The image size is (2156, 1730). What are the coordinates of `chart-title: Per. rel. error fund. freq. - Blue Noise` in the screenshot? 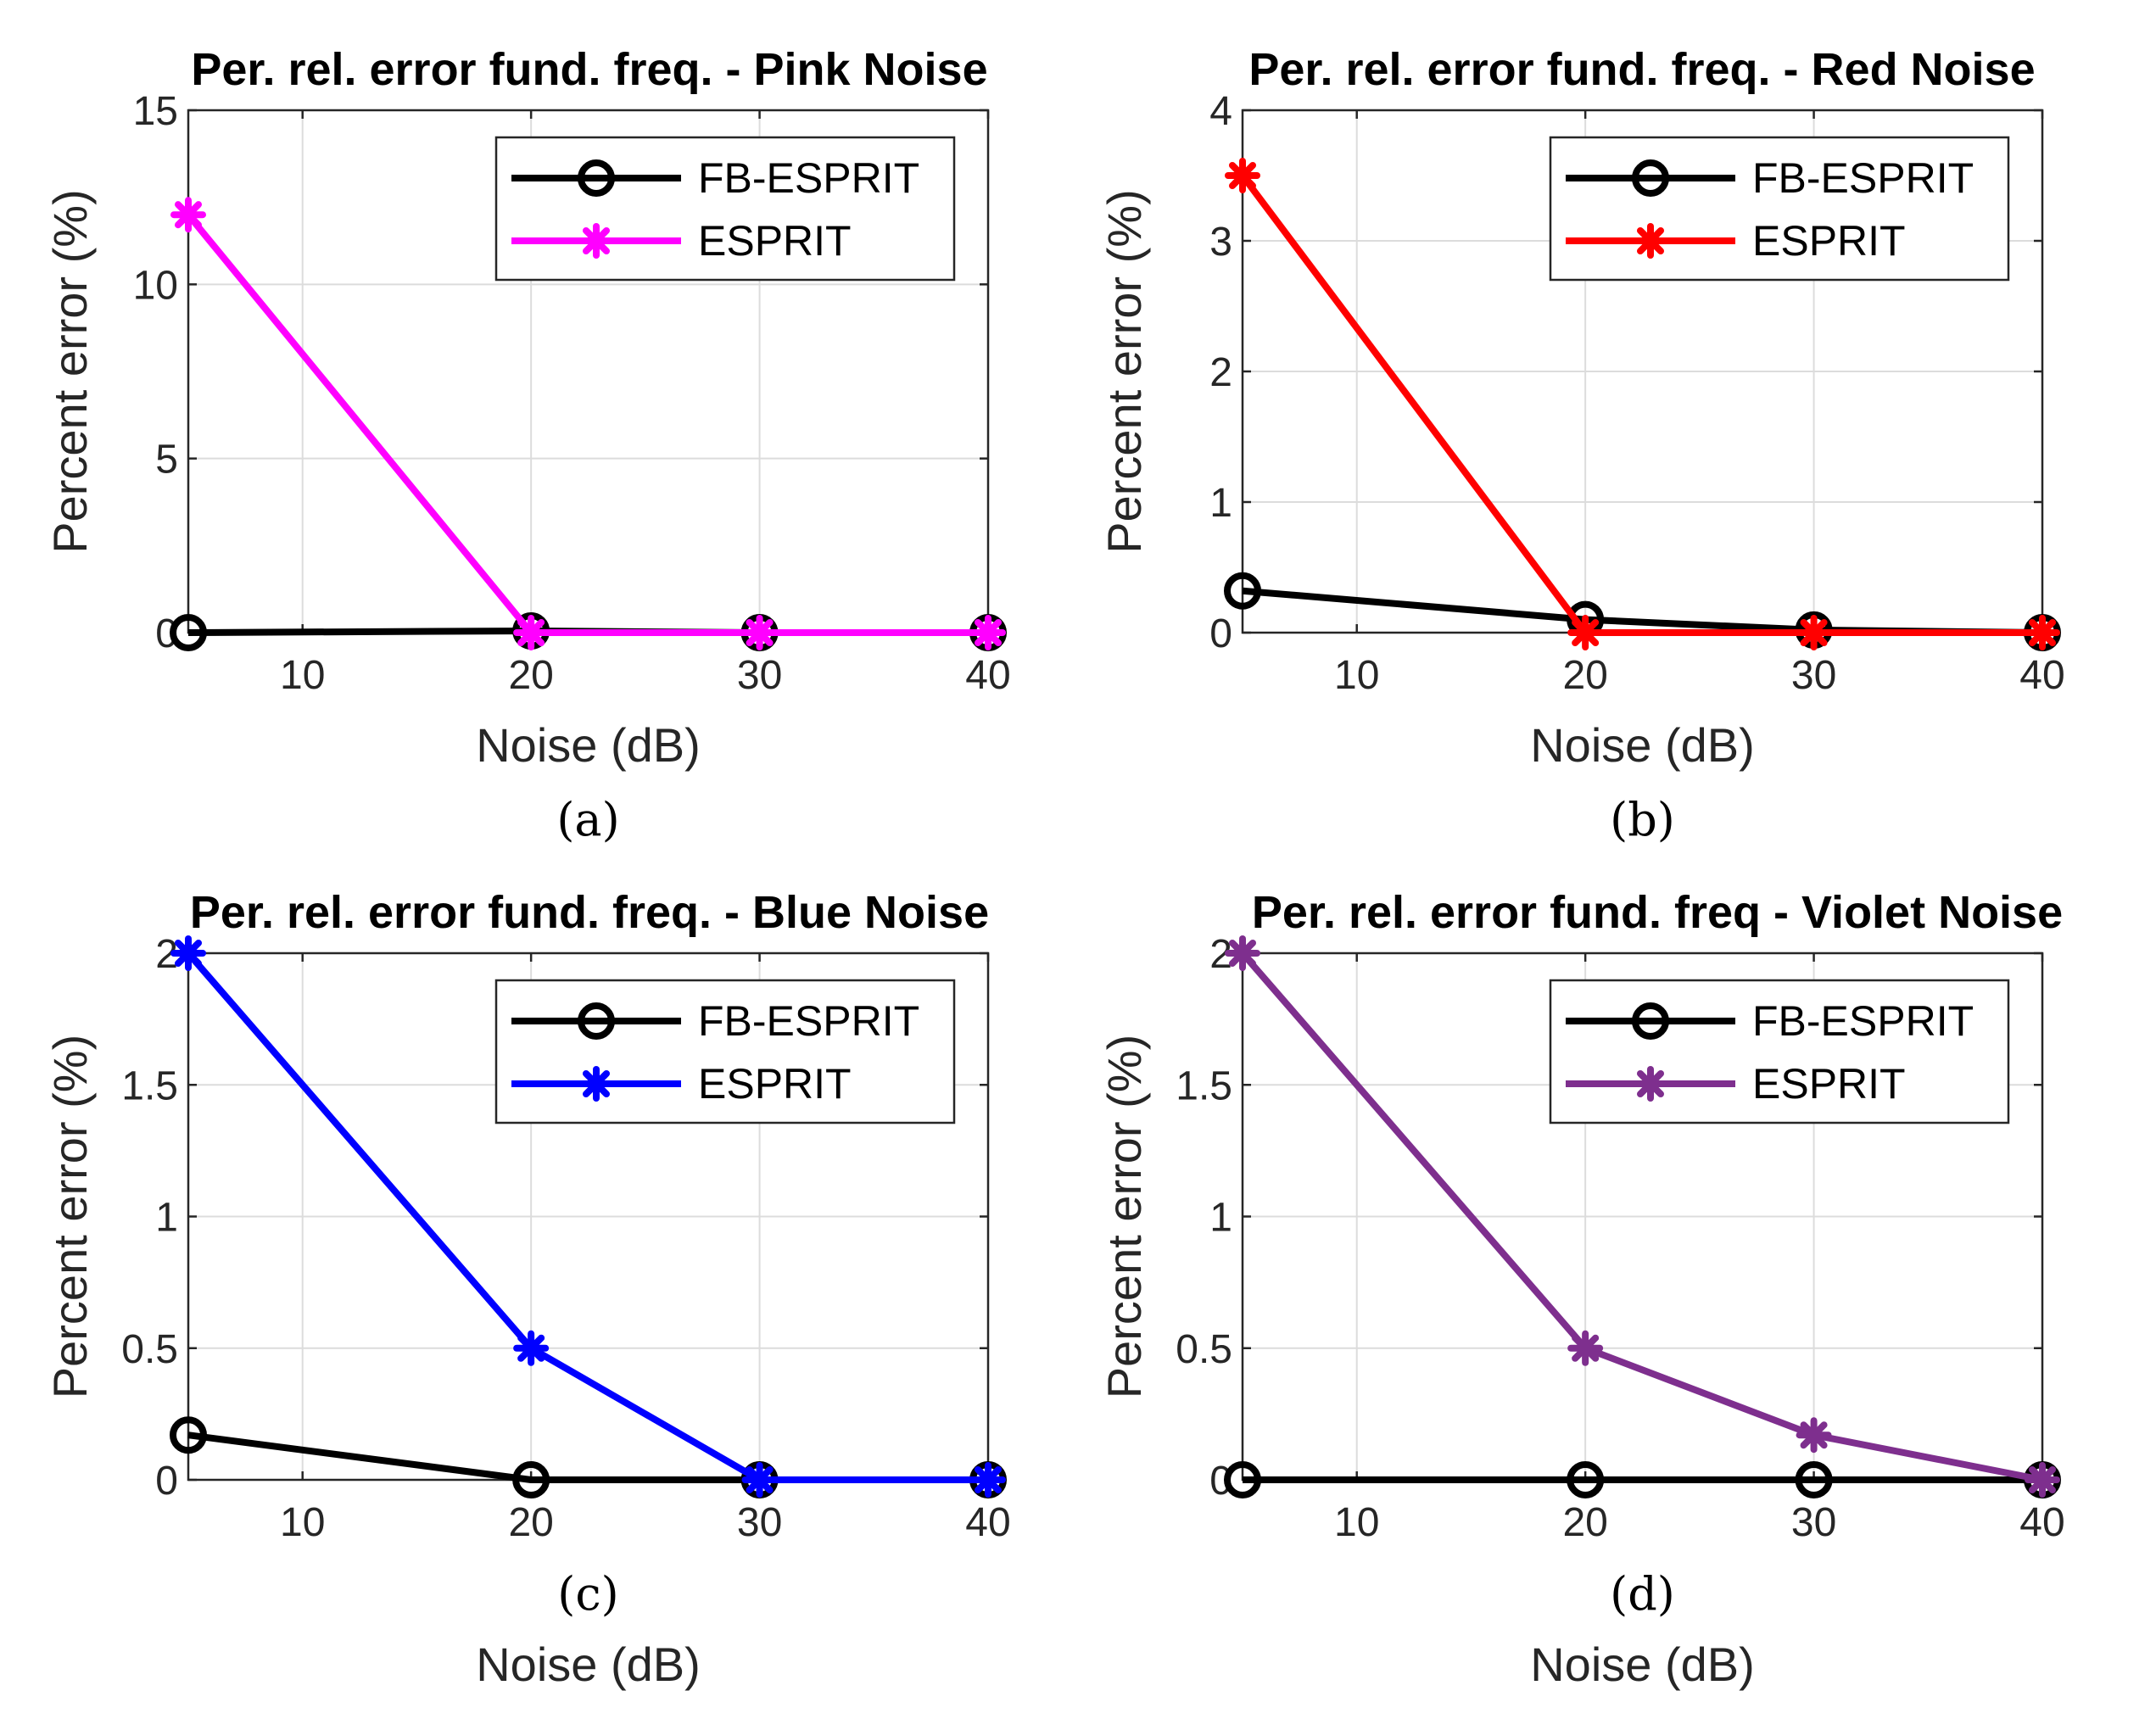 It's located at (590, 913).